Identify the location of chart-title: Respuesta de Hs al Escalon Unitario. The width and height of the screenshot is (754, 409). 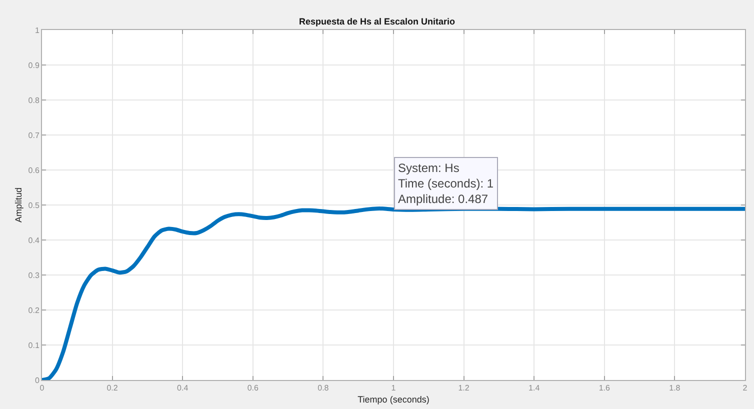
(377, 21).